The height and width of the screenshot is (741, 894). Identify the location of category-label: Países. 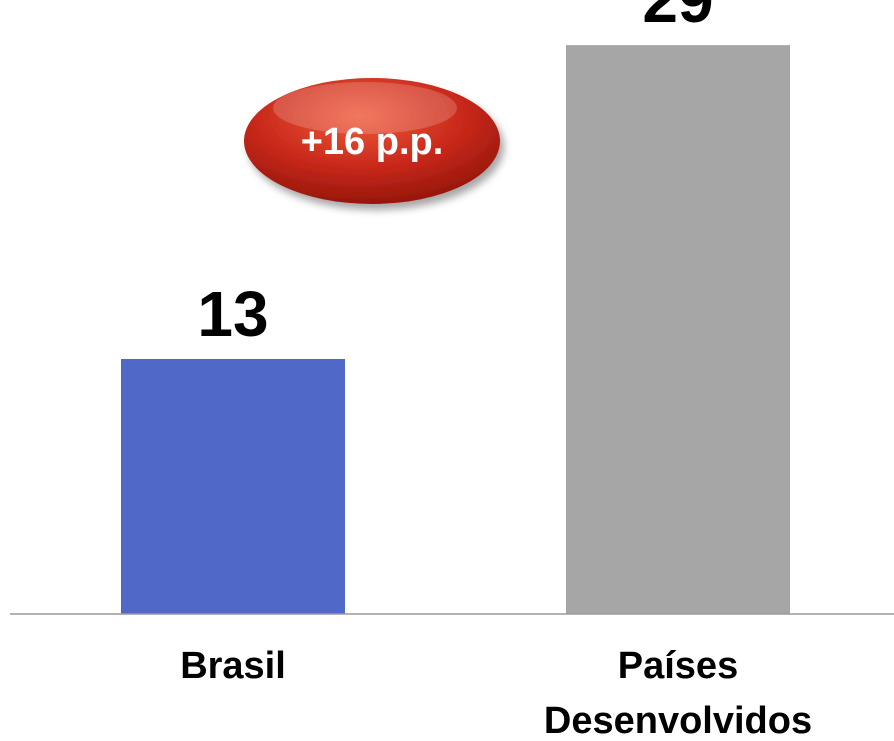
(678, 666).